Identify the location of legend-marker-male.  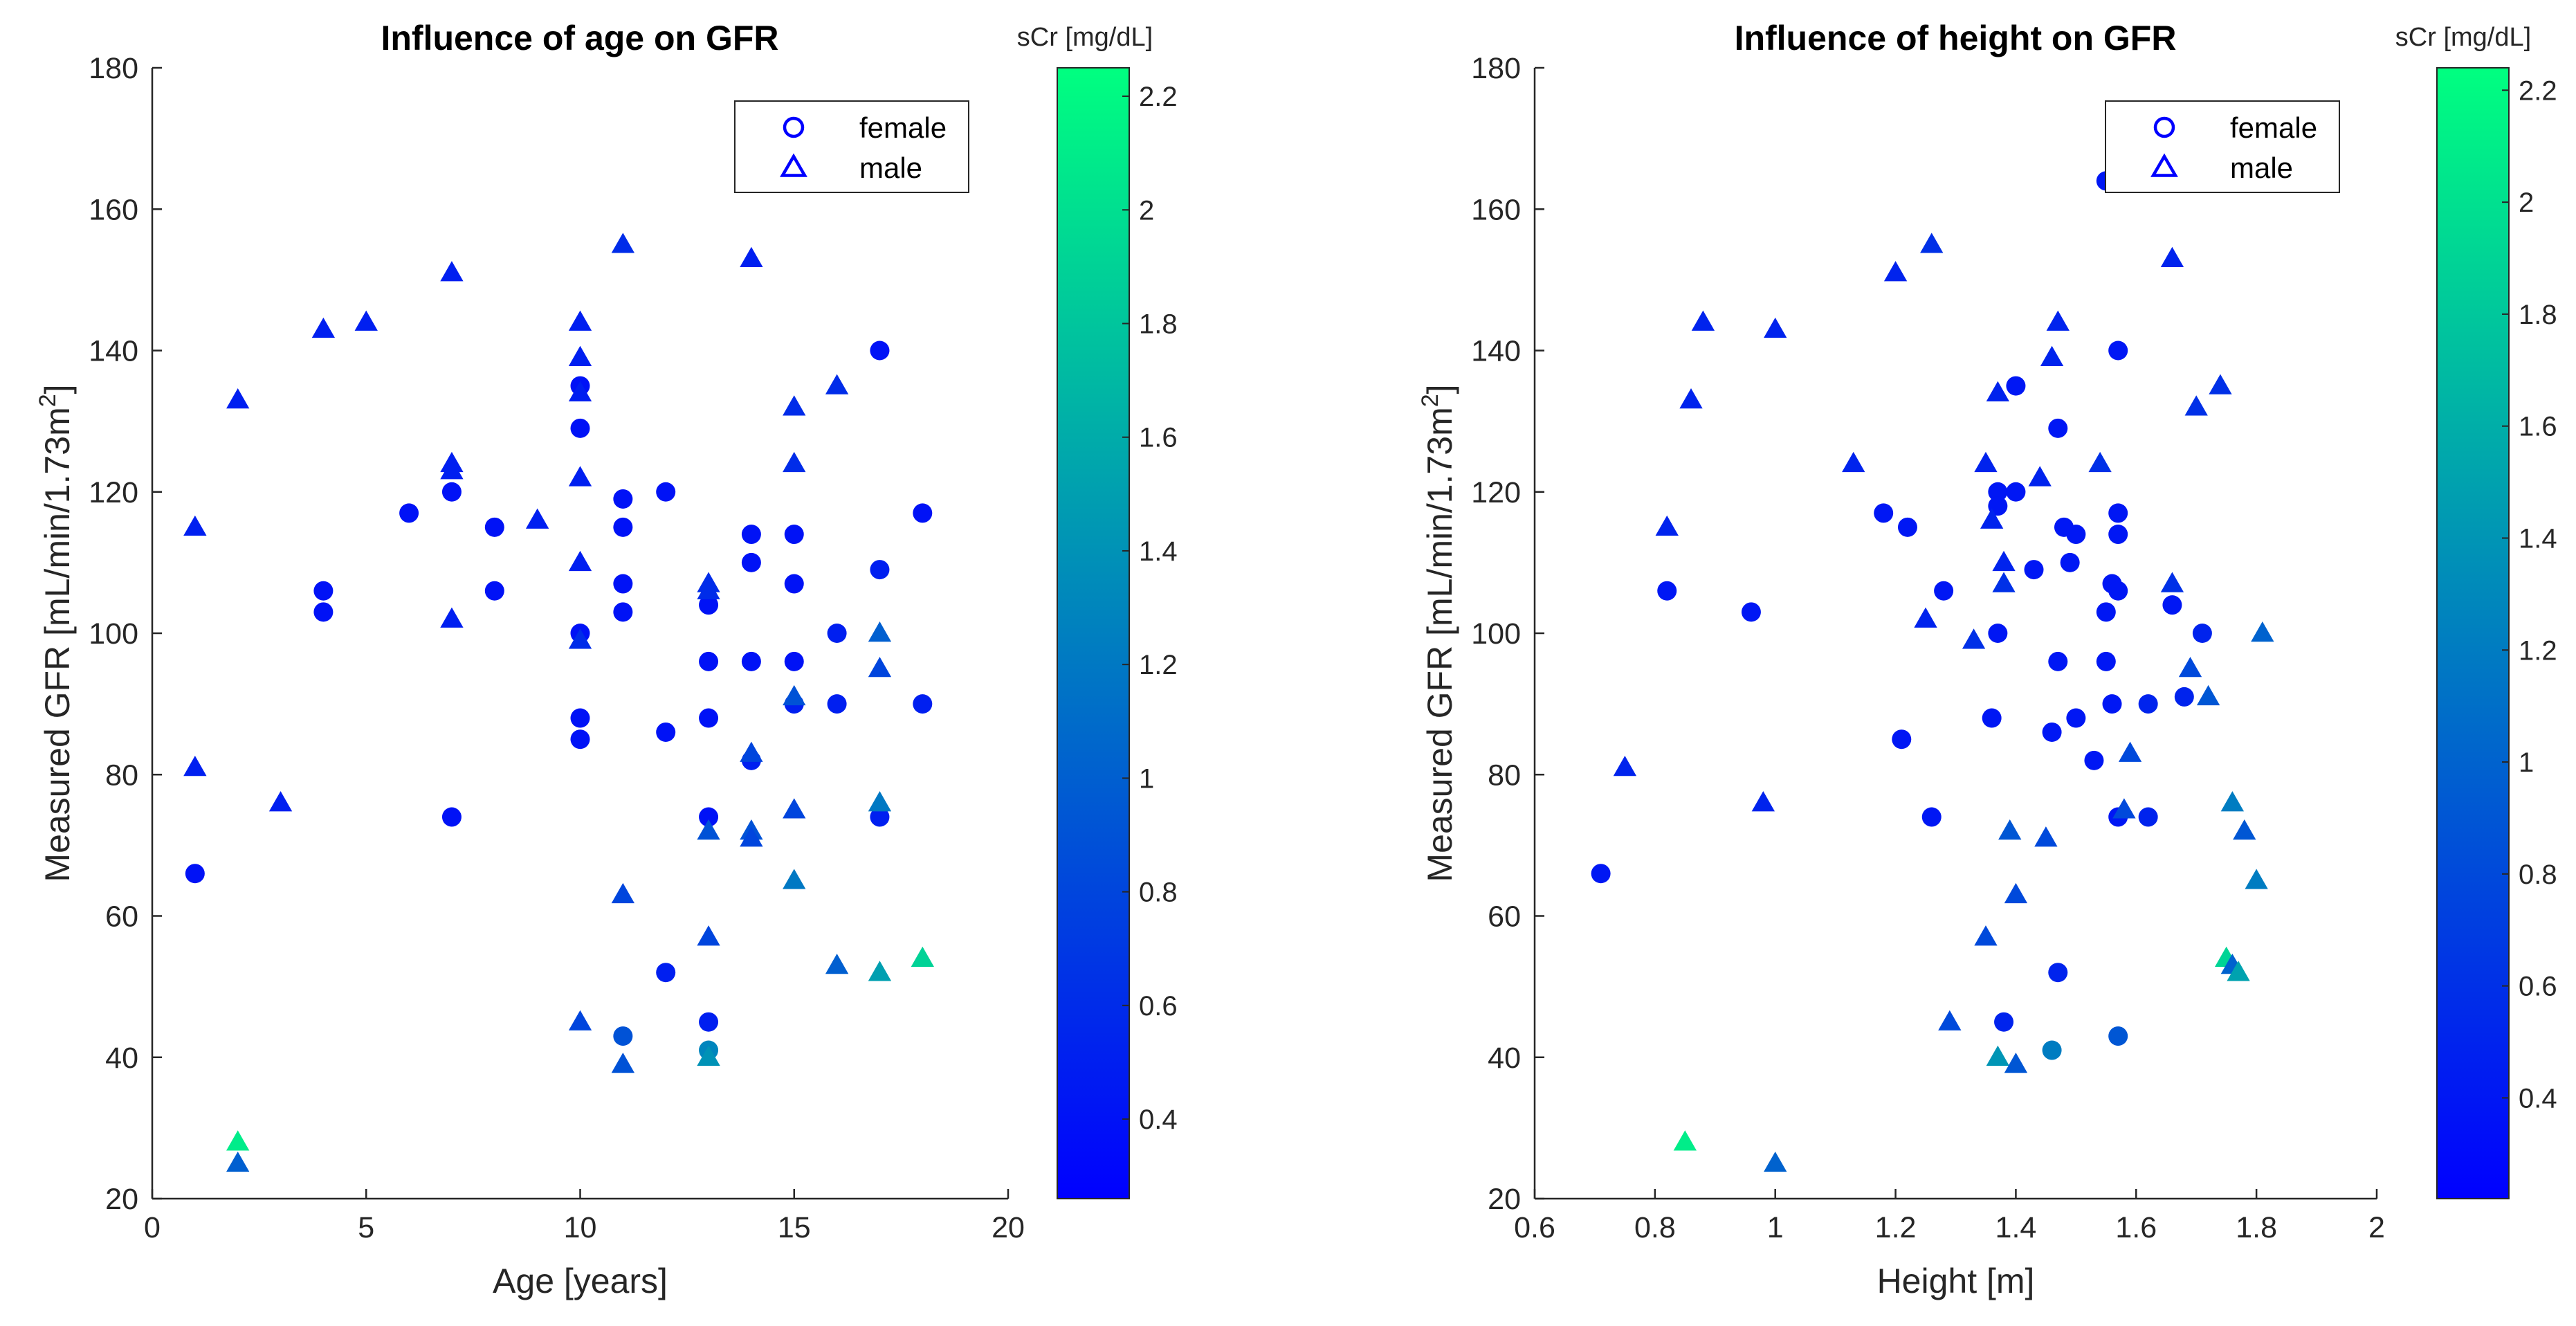
(794, 165).